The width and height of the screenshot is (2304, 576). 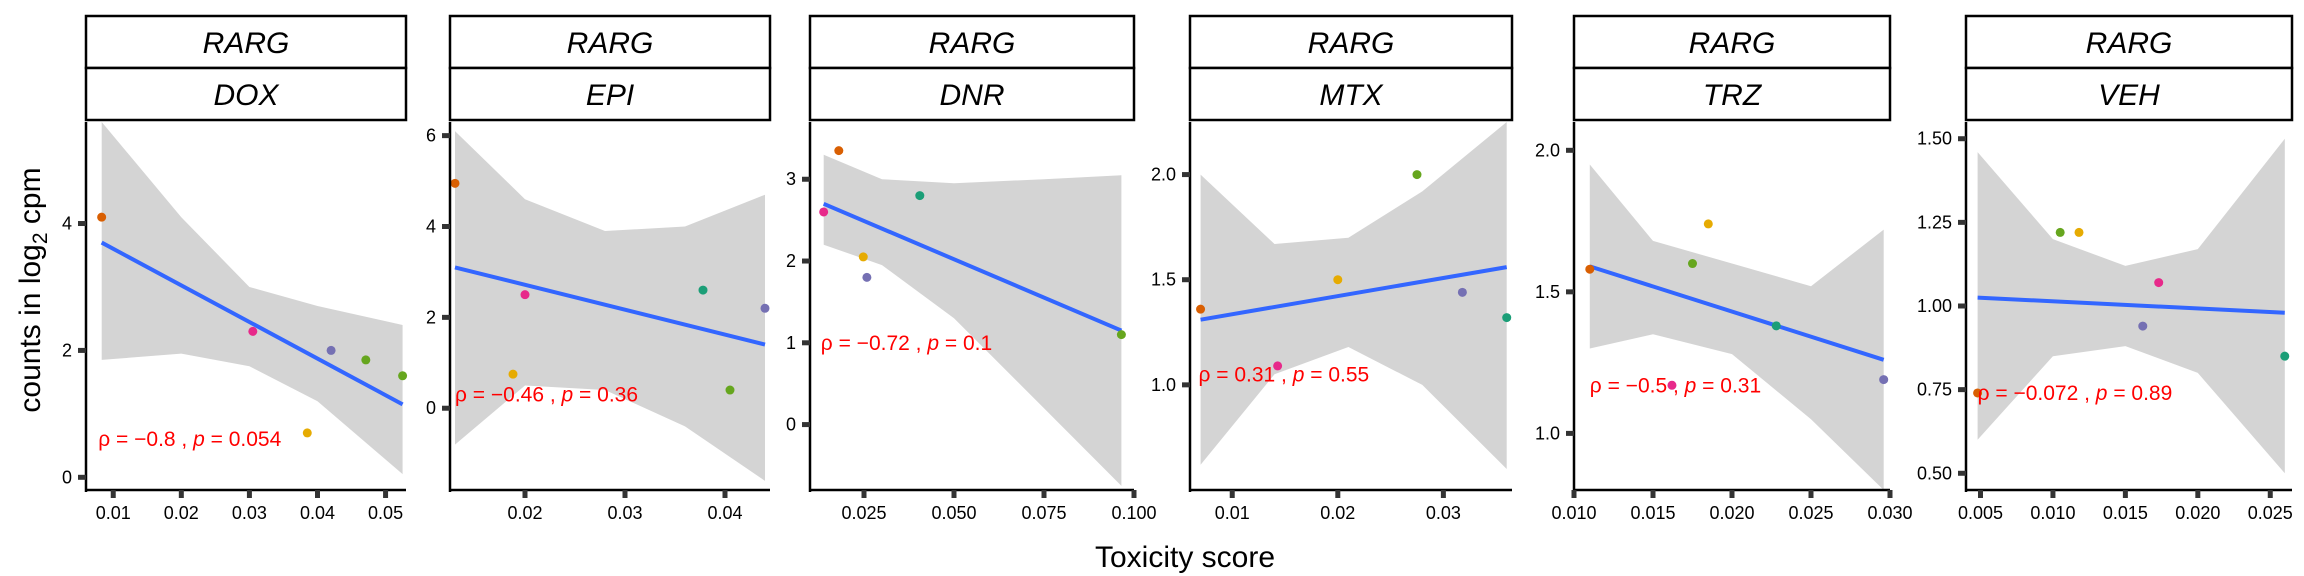 I want to click on y-axis-title-main: counts in log, so click(x=30, y=328).